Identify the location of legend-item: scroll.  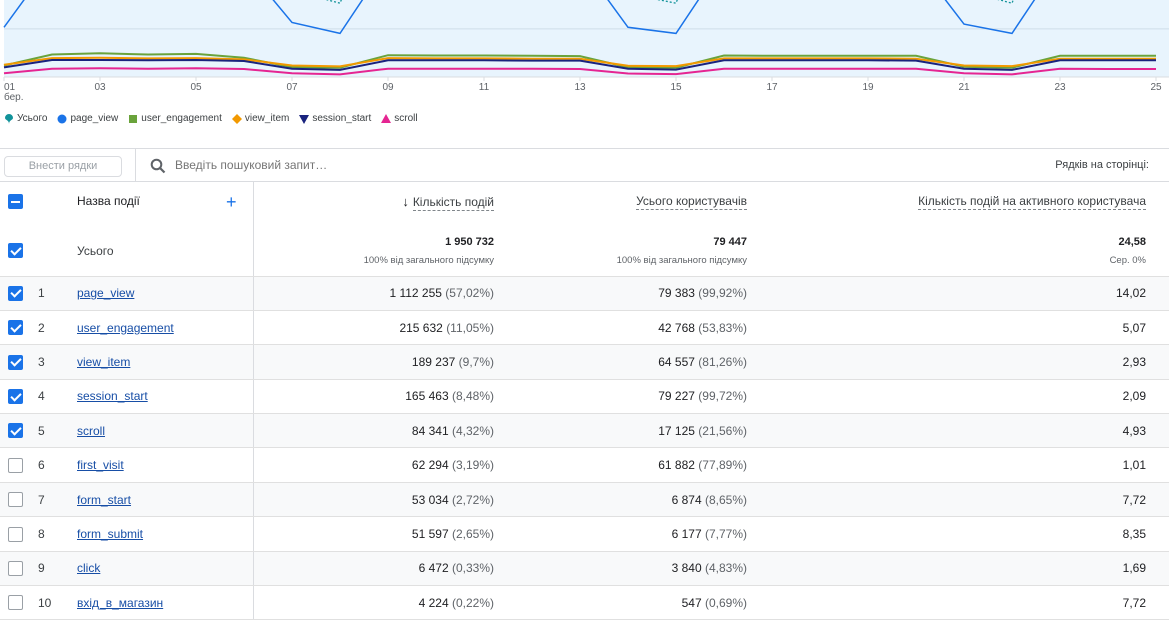
(399, 118).